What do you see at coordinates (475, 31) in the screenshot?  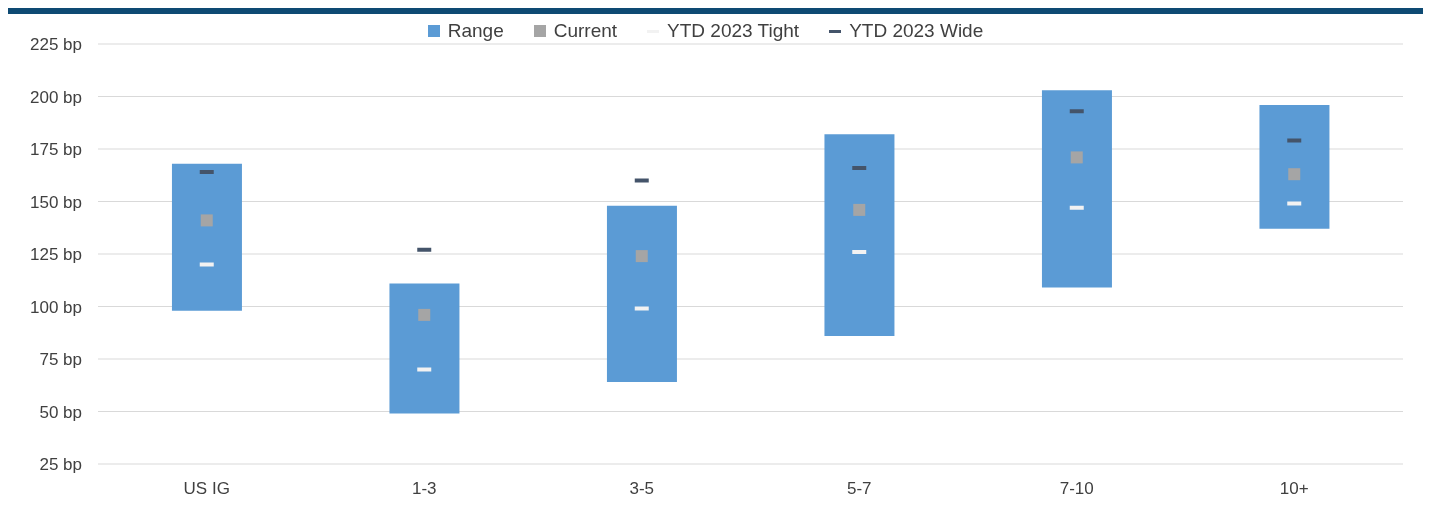 I see `legend-label: Range` at bounding box center [475, 31].